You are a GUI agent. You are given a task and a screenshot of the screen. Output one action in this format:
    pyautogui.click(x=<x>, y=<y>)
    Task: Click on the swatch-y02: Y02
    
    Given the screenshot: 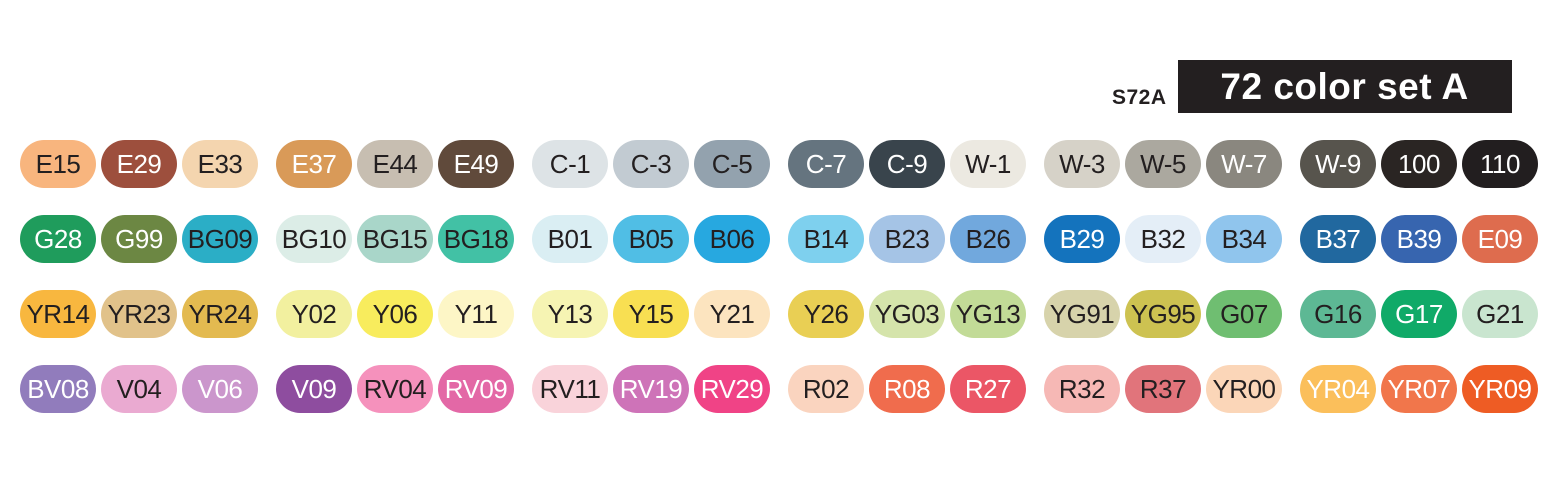 What is the action you would take?
    pyautogui.click(x=314, y=314)
    